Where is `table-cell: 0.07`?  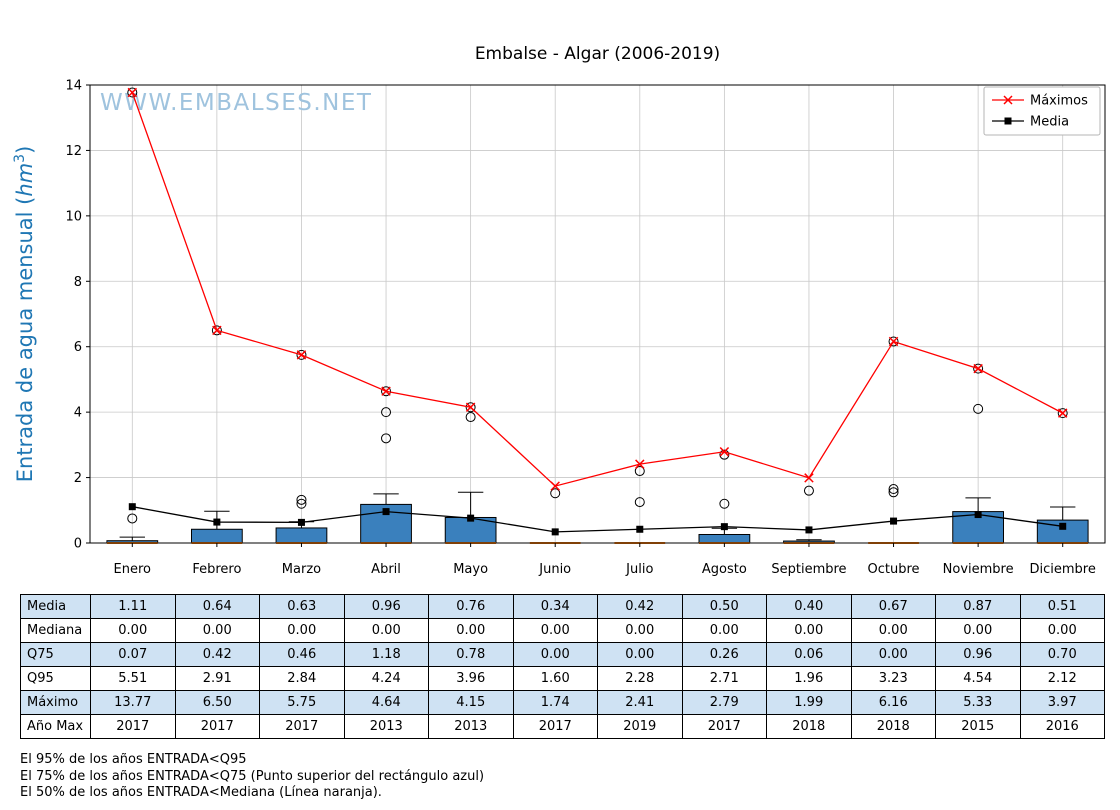
table-cell: 0.07 is located at coordinates (133, 654).